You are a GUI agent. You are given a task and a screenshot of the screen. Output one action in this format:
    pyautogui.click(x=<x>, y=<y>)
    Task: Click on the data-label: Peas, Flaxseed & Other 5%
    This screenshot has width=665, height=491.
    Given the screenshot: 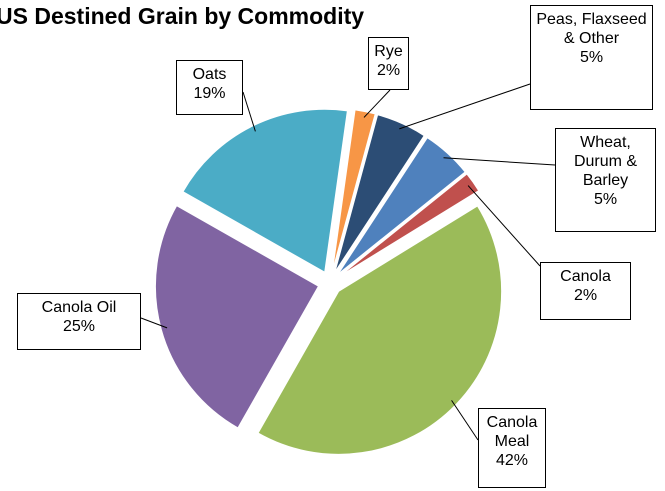 What is the action you would take?
    pyautogui.click(x=591, y=57)
    